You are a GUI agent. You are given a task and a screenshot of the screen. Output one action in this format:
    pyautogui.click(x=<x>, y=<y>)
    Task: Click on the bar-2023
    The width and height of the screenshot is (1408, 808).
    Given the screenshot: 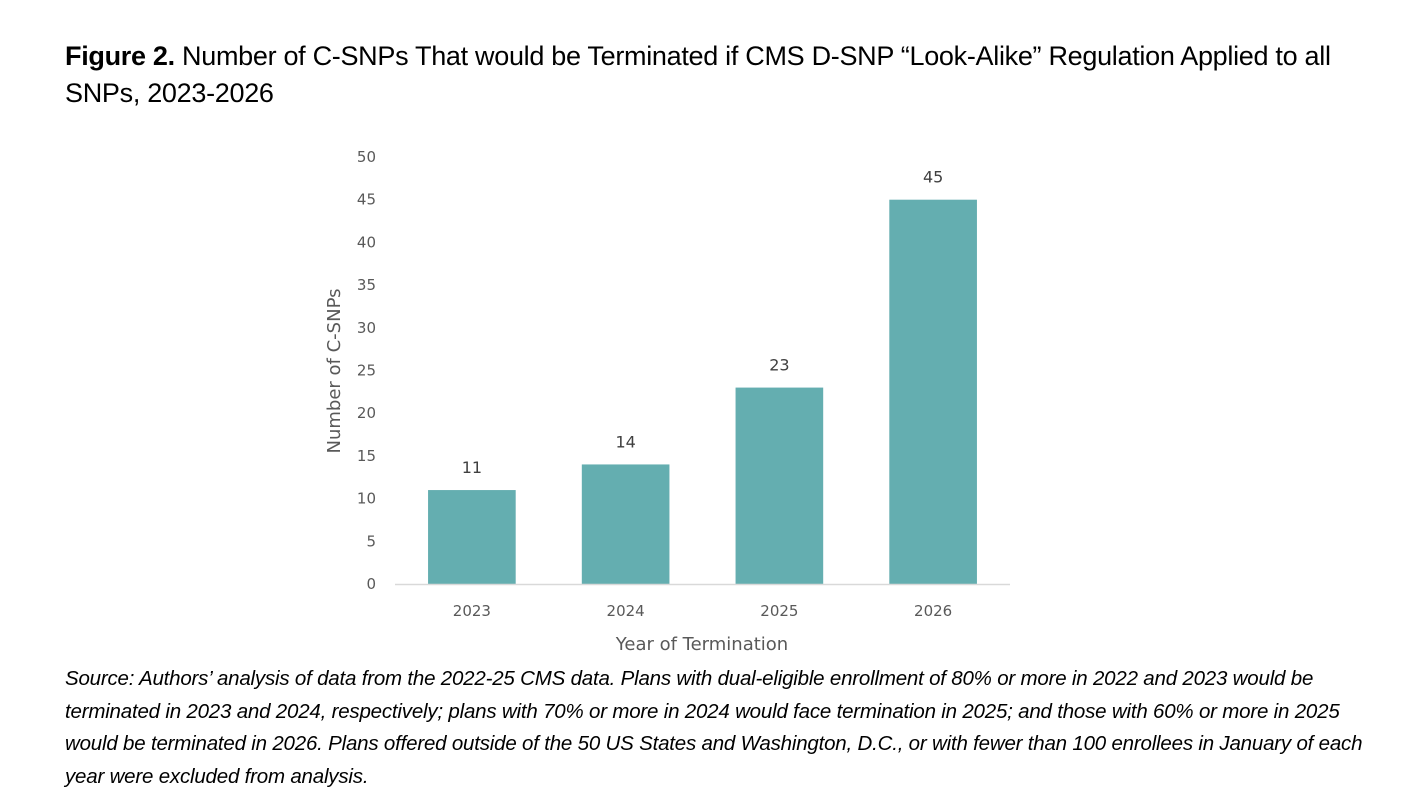 What is the action you would take?
    pyautogui.click(x=472, y=537)
    